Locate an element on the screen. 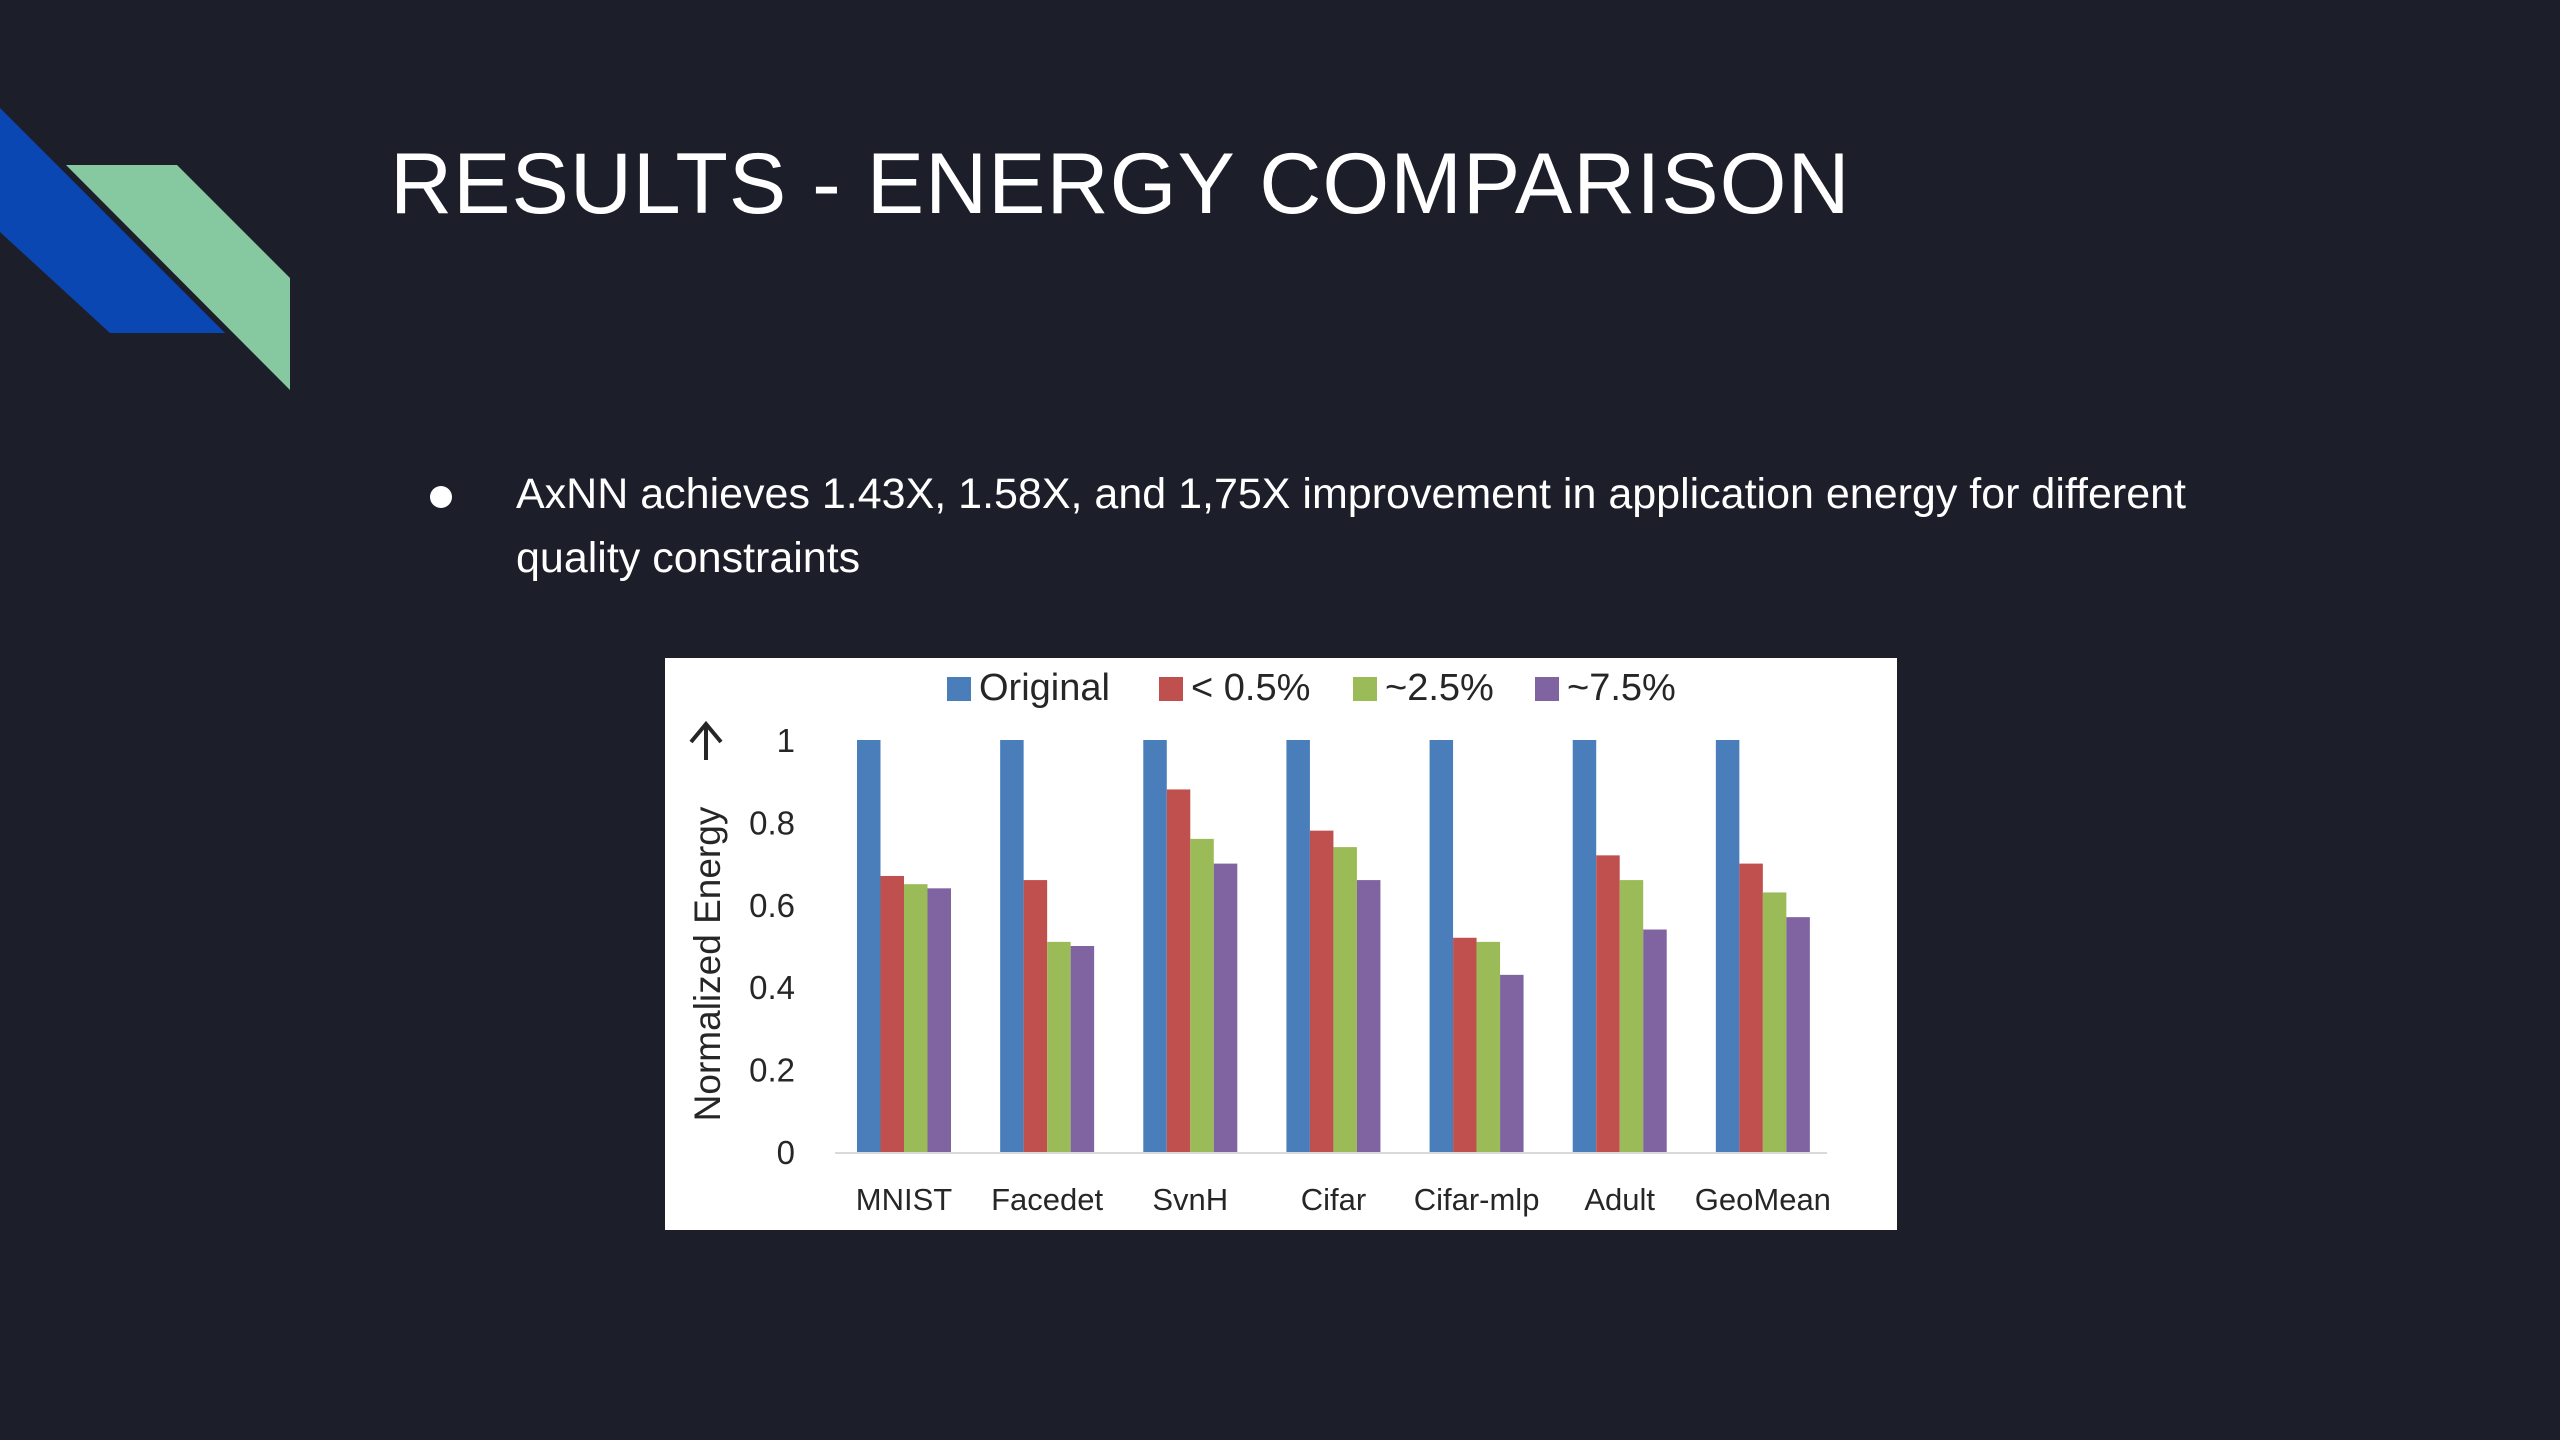 The width and height of the screenshot is (2560, 1440). bullet-dot-icon is located at coordinates (441, 497).